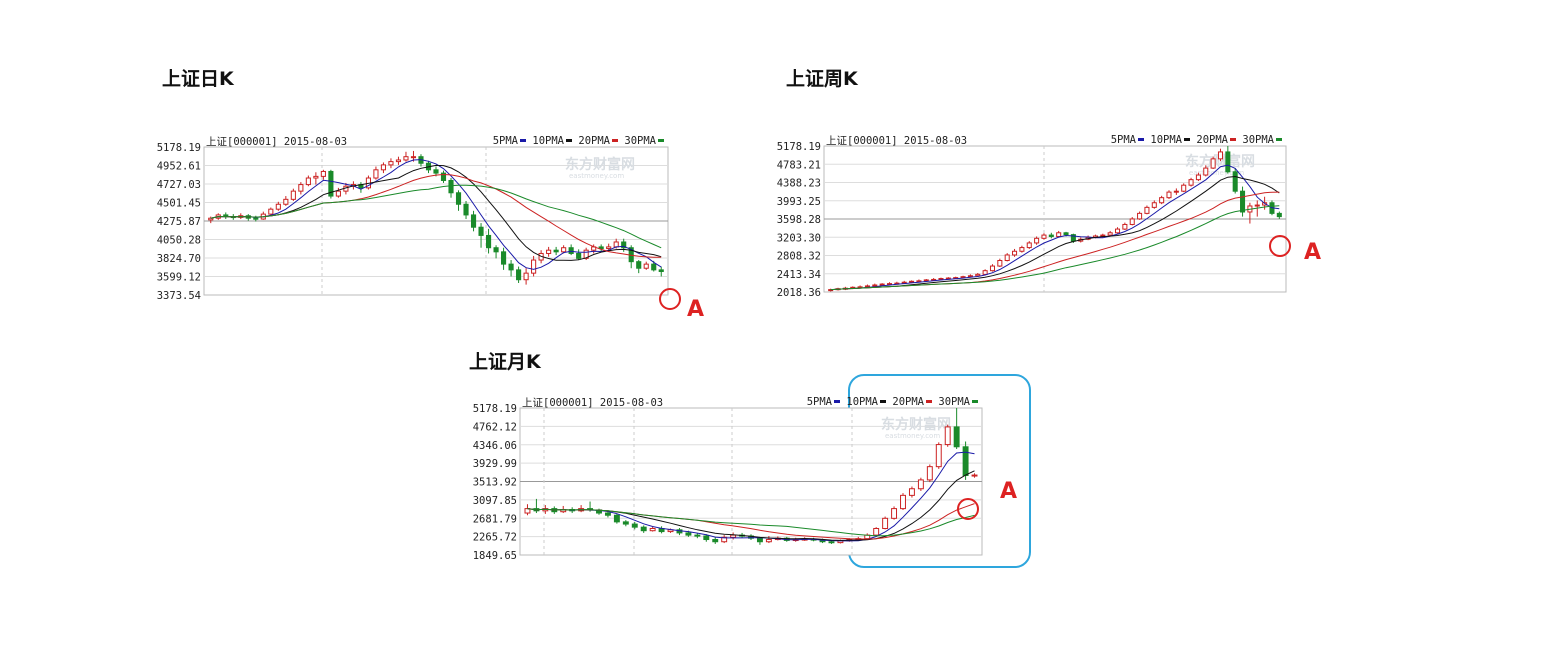  I want to click on chart-header: 上证[000001] 2015-08-03, so click(592, 403).